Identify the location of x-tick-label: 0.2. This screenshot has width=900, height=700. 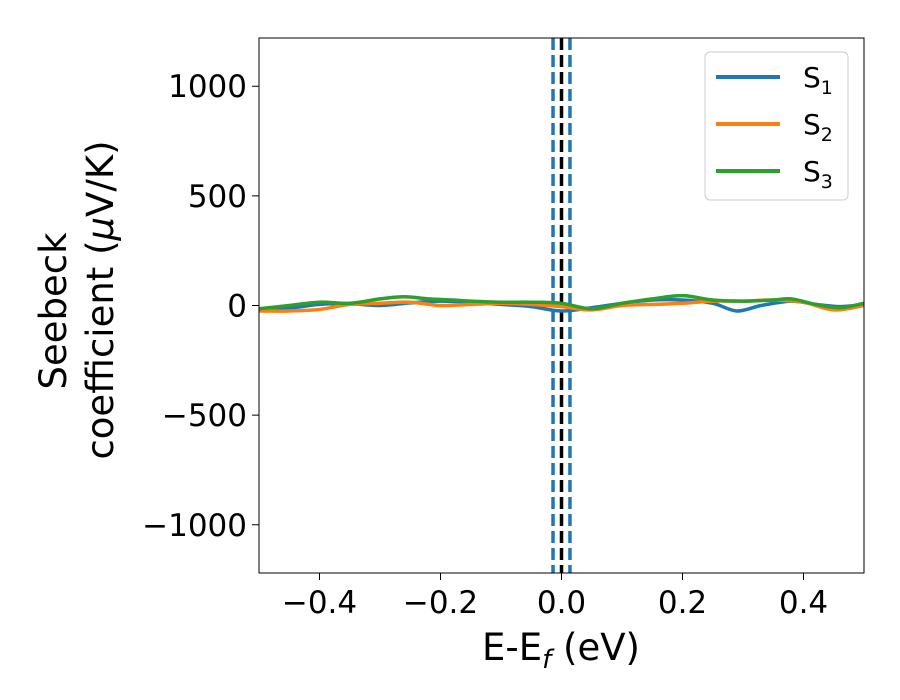
(682, 603).